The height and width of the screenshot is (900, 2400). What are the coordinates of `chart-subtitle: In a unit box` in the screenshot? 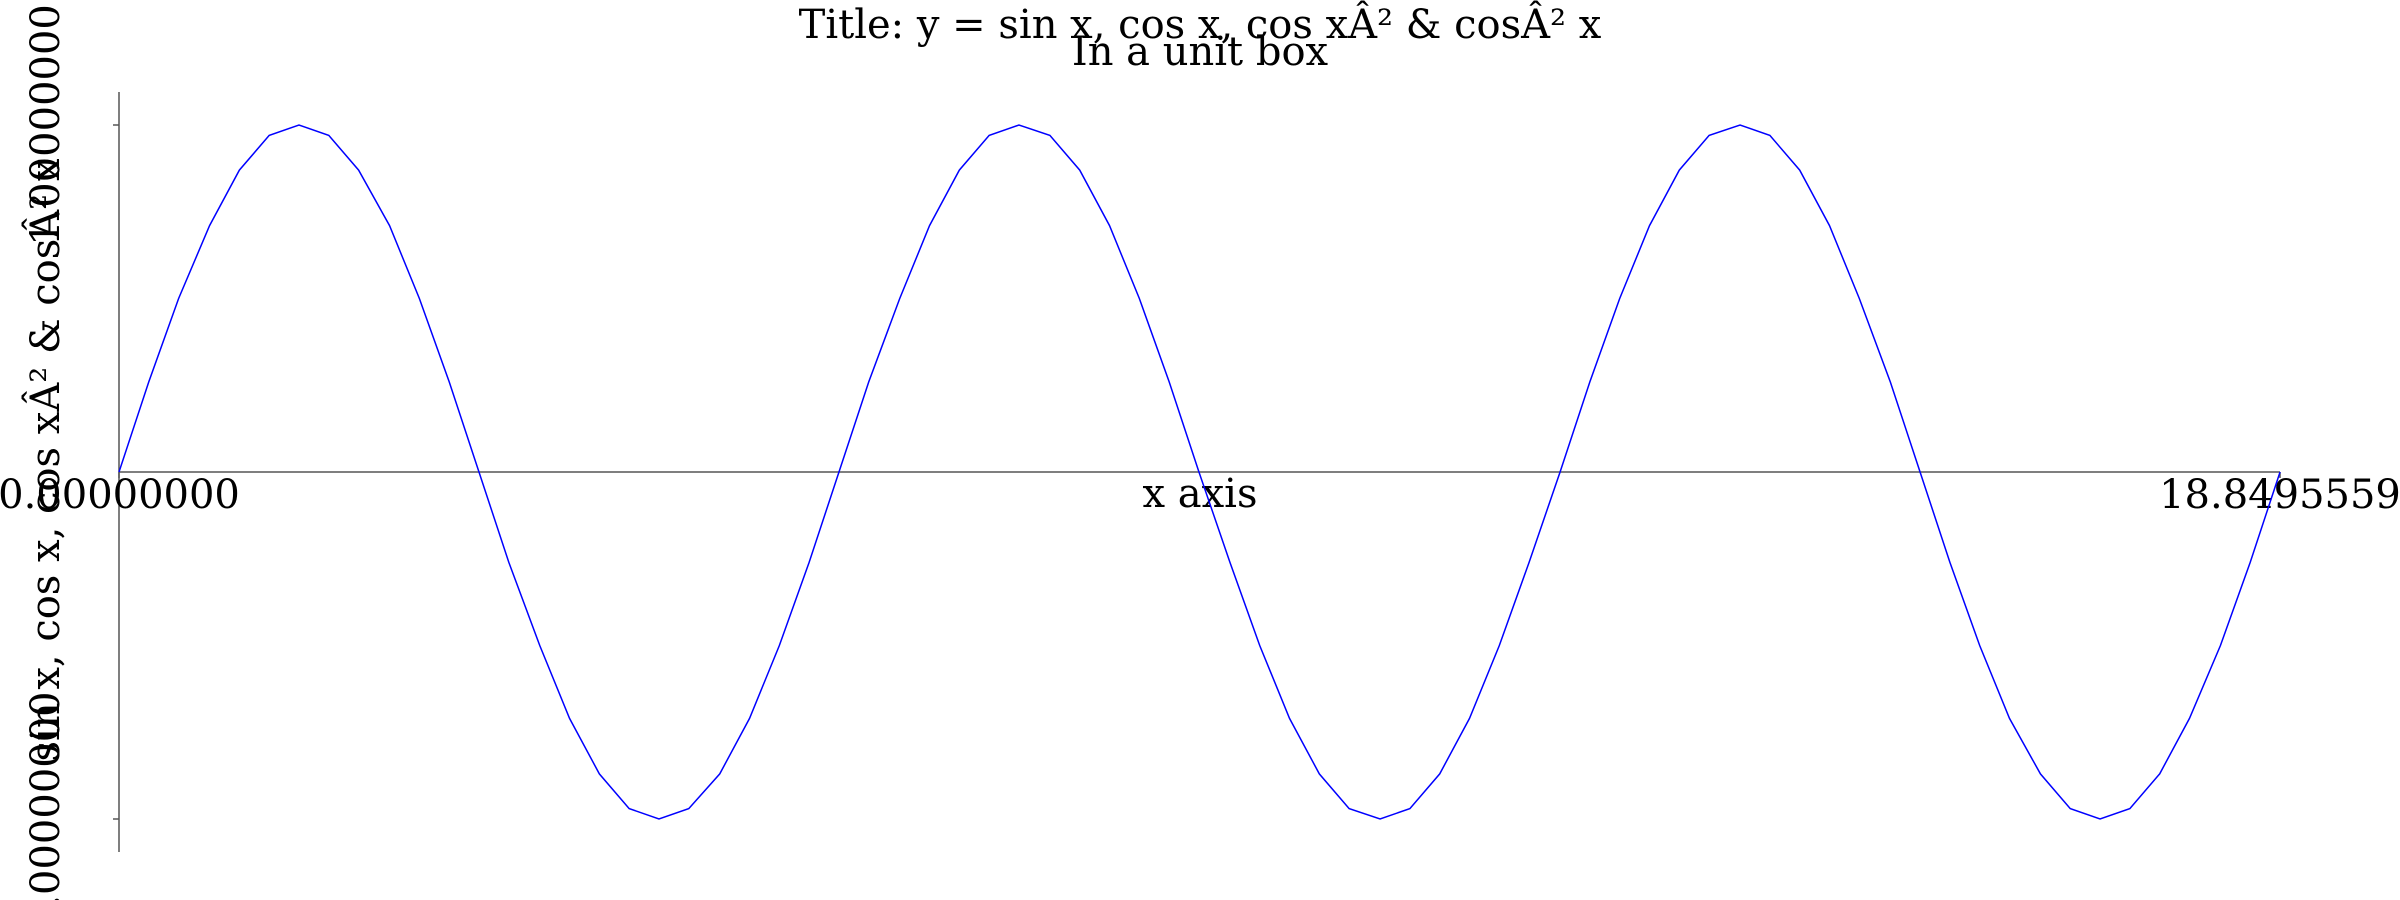 It's located at (1200, 52).